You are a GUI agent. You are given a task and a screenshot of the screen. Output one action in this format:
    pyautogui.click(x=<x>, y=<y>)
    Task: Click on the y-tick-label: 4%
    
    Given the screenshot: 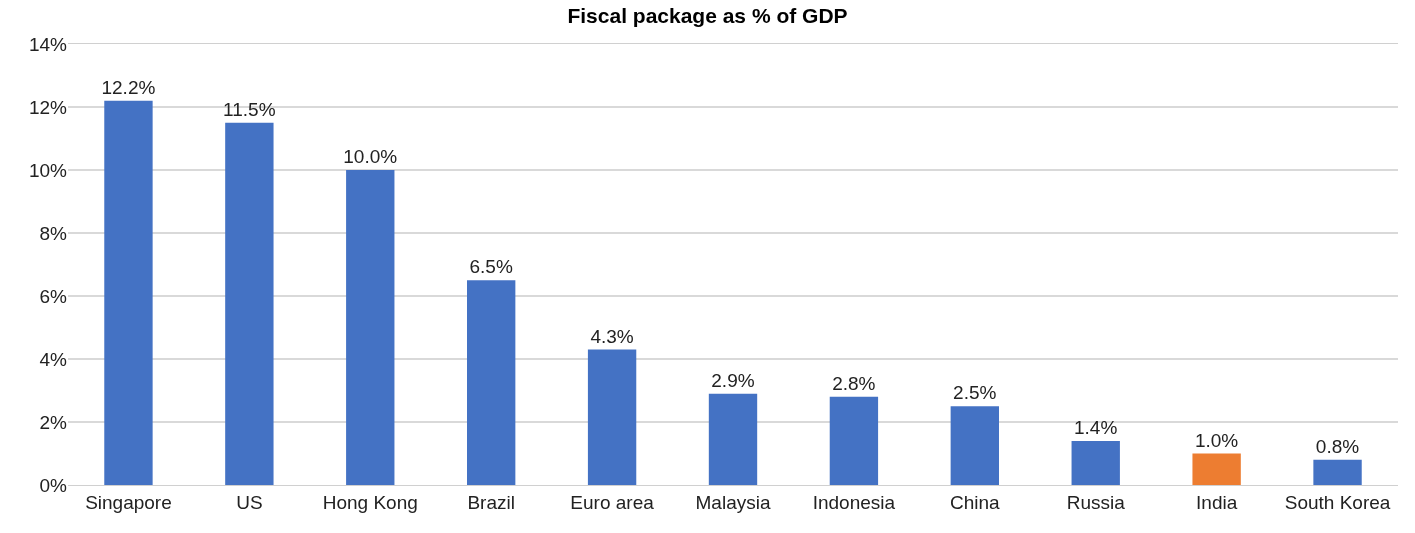 What is the action you would take?
    pyautogui.click(x=53, y=359)
    